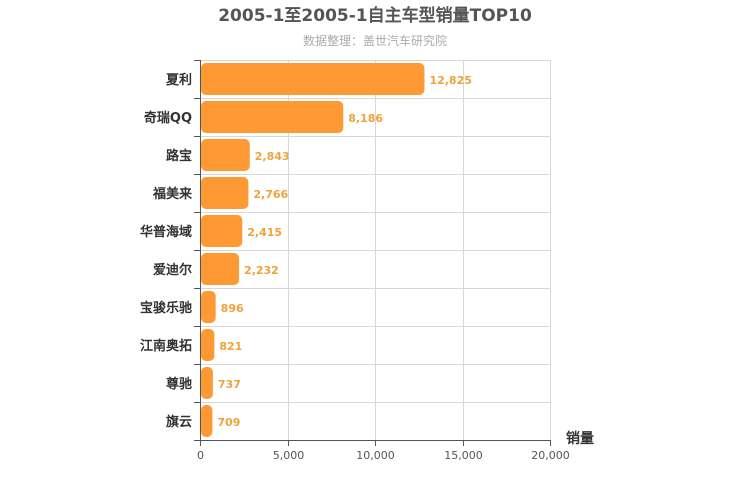 The width and height of the screenshot is (750, 504). I want to click on data-label: 2,843, so click(272, 156).